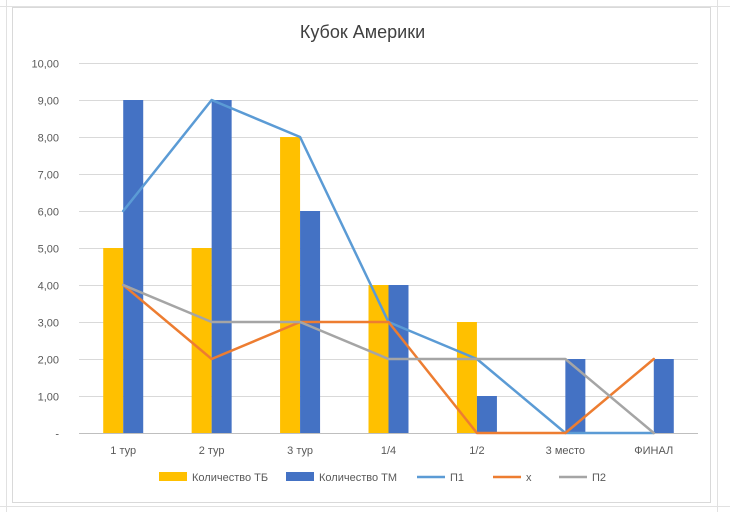 Image resolution: width=730 pixels, height=512 pixels. Describe the element at coordinates (565, 451) in the screenshot. I see `x-tick-label: 3 место` at that location.